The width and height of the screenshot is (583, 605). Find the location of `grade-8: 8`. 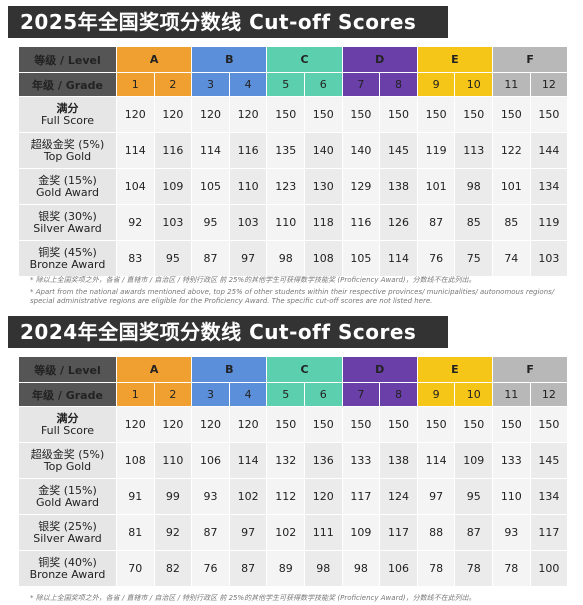

grade-8: 8 is located at coordinates (398, 84).